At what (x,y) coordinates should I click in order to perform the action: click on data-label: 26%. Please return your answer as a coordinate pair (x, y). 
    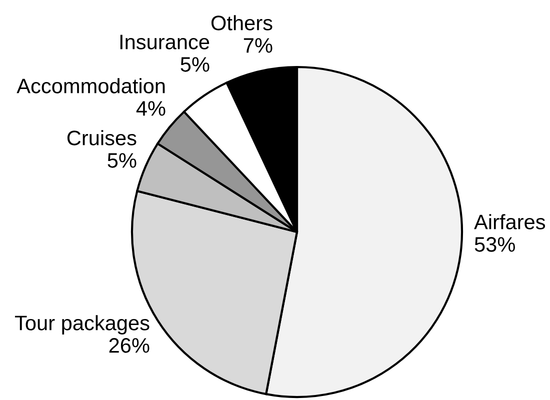
    Looking at the image, I should click on (129, 345).